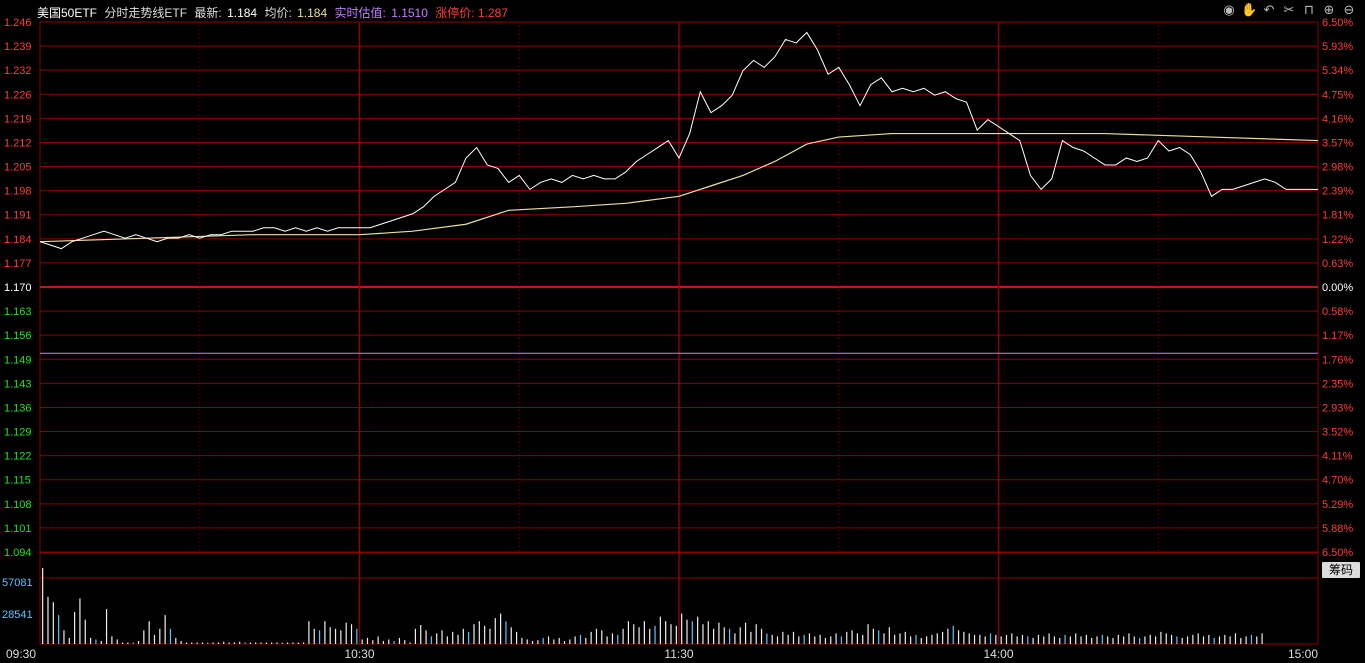 This screenshot has height=663, width=1365. Describe the element at coordinates (1337, 288) in the screenshot. I see `pct-tick-label: 0.00%` at that location.